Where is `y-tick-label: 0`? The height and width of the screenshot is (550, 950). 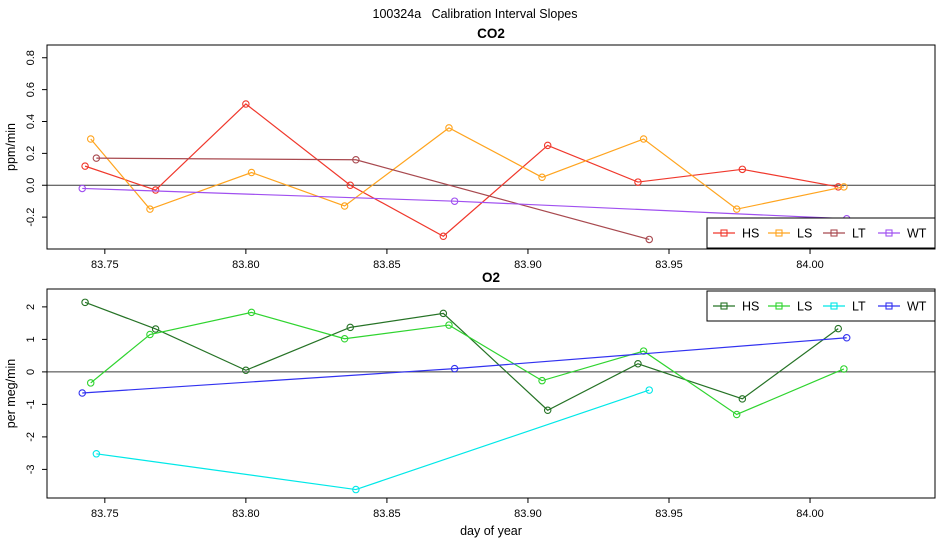
y-tick-label: 0 is located at coordinates (31, 372).